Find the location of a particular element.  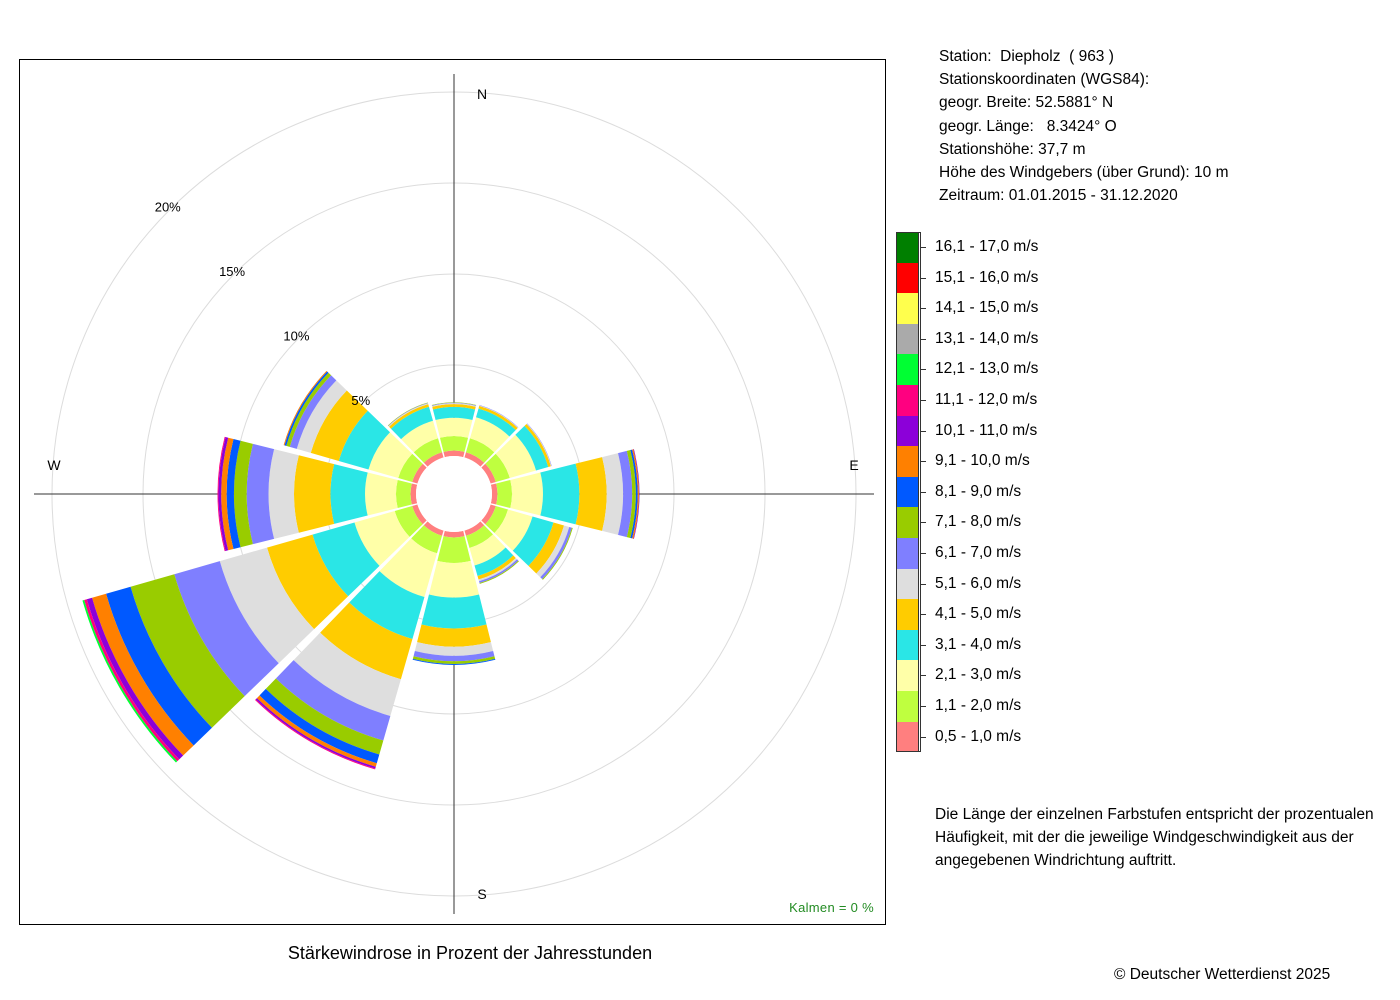

legend-label: 7,1 - 8,0 m/s is located at coordinates (978, 522).